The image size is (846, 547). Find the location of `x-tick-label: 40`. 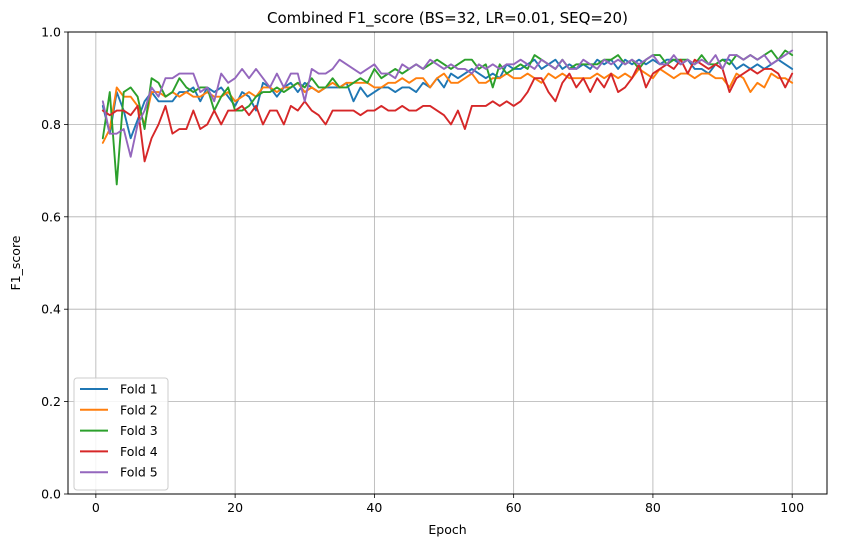

x-tick-label: 40 is located at coordinates (374, 507).